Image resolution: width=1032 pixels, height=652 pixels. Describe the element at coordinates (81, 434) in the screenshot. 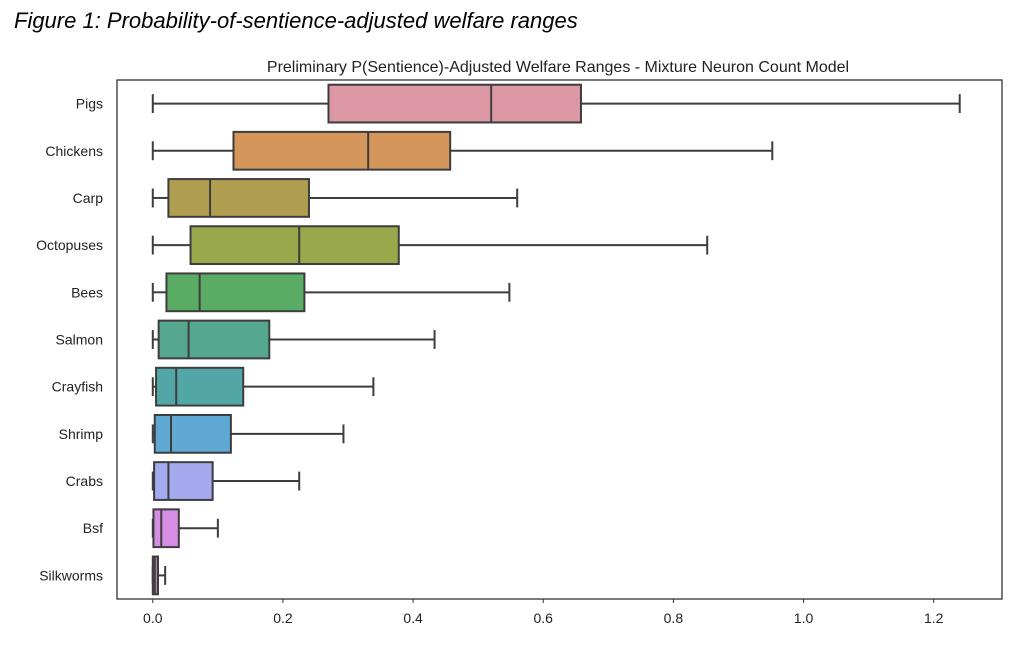

I see `category-label: Shrimp` at that location.